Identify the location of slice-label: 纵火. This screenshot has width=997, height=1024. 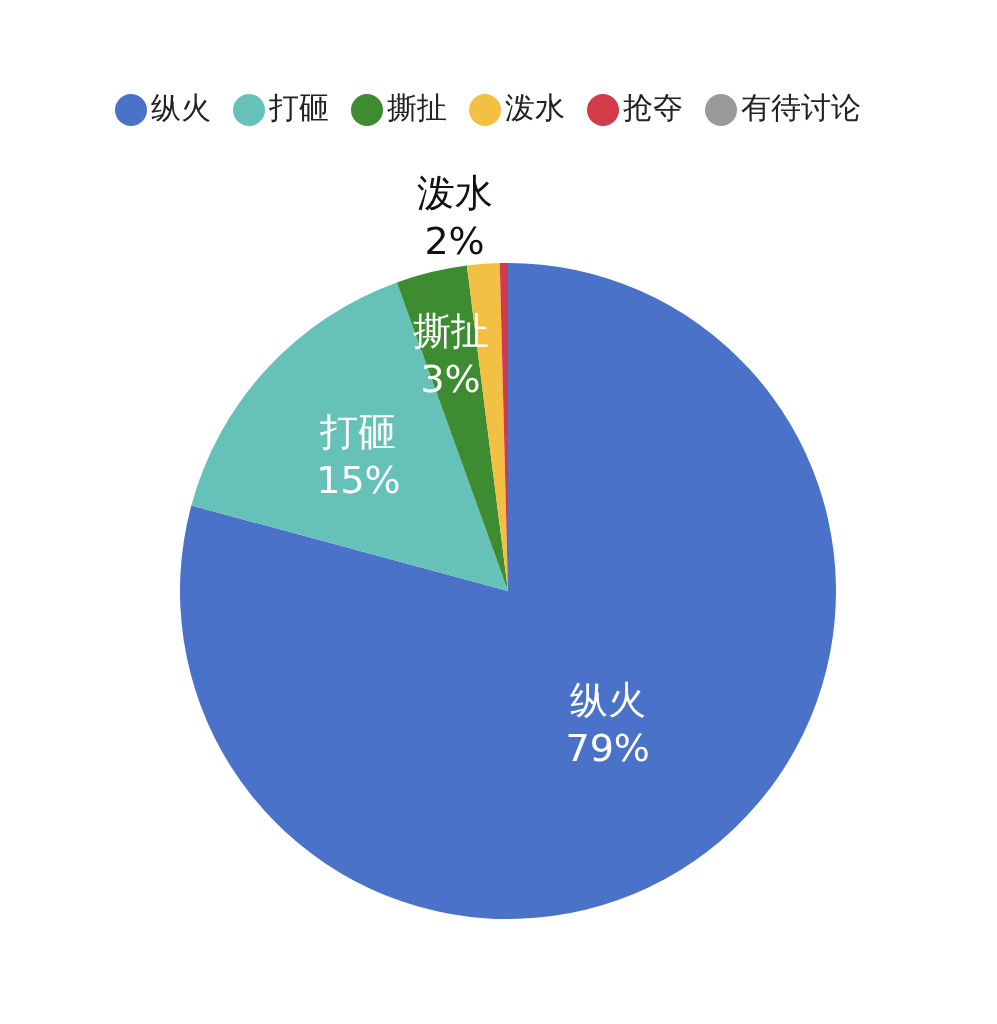
(607, 700).